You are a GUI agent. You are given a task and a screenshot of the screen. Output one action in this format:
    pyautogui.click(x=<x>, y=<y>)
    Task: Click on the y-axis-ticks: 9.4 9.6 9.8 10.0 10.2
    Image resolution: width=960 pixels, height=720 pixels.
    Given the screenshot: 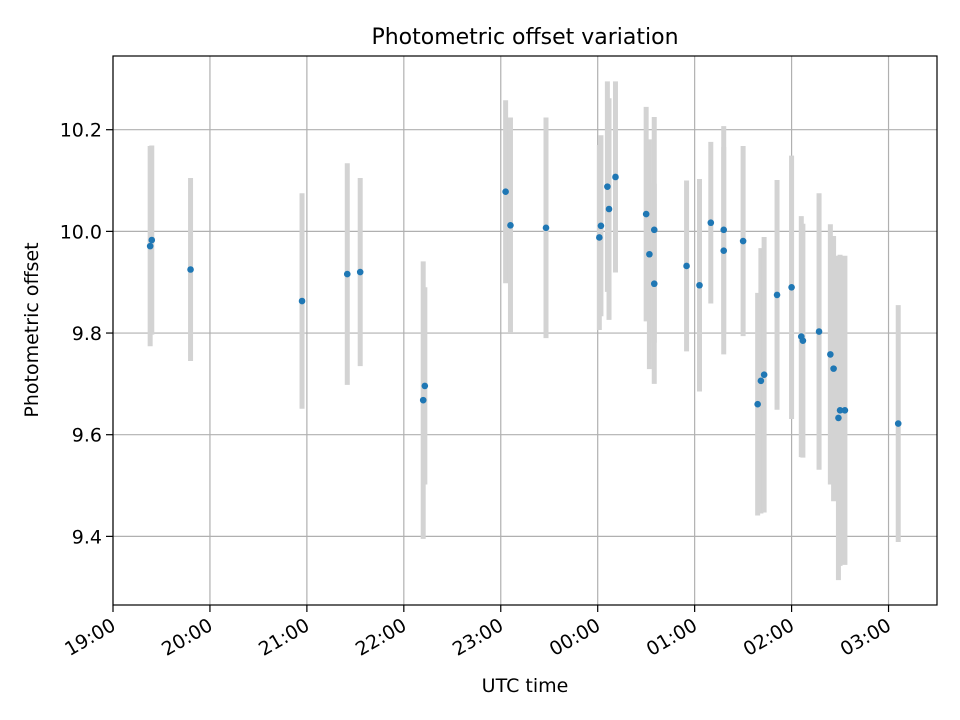 What is the action you would take?
    pyautogui.click(x=86, y=334)
    